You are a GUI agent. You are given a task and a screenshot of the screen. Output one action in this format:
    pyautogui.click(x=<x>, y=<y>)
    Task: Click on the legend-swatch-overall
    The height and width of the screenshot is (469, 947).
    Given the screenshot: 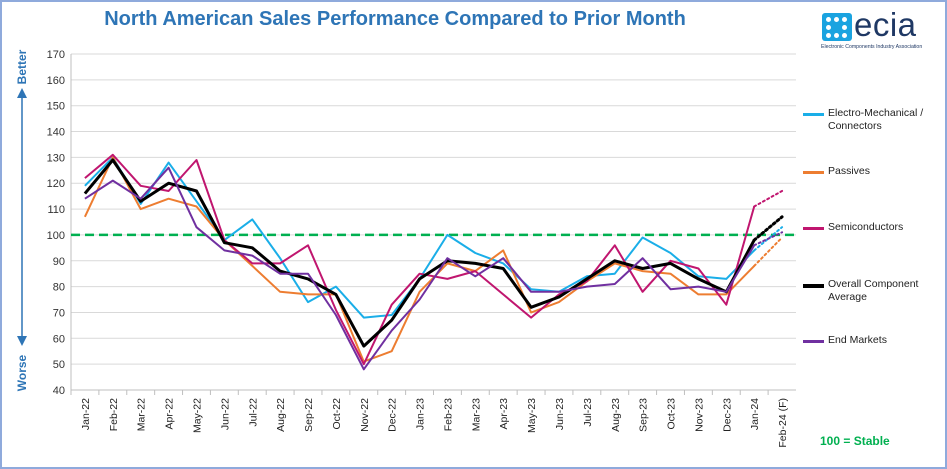 What is the action you would take?
    pyautogui.click(x=813, y=286)
    